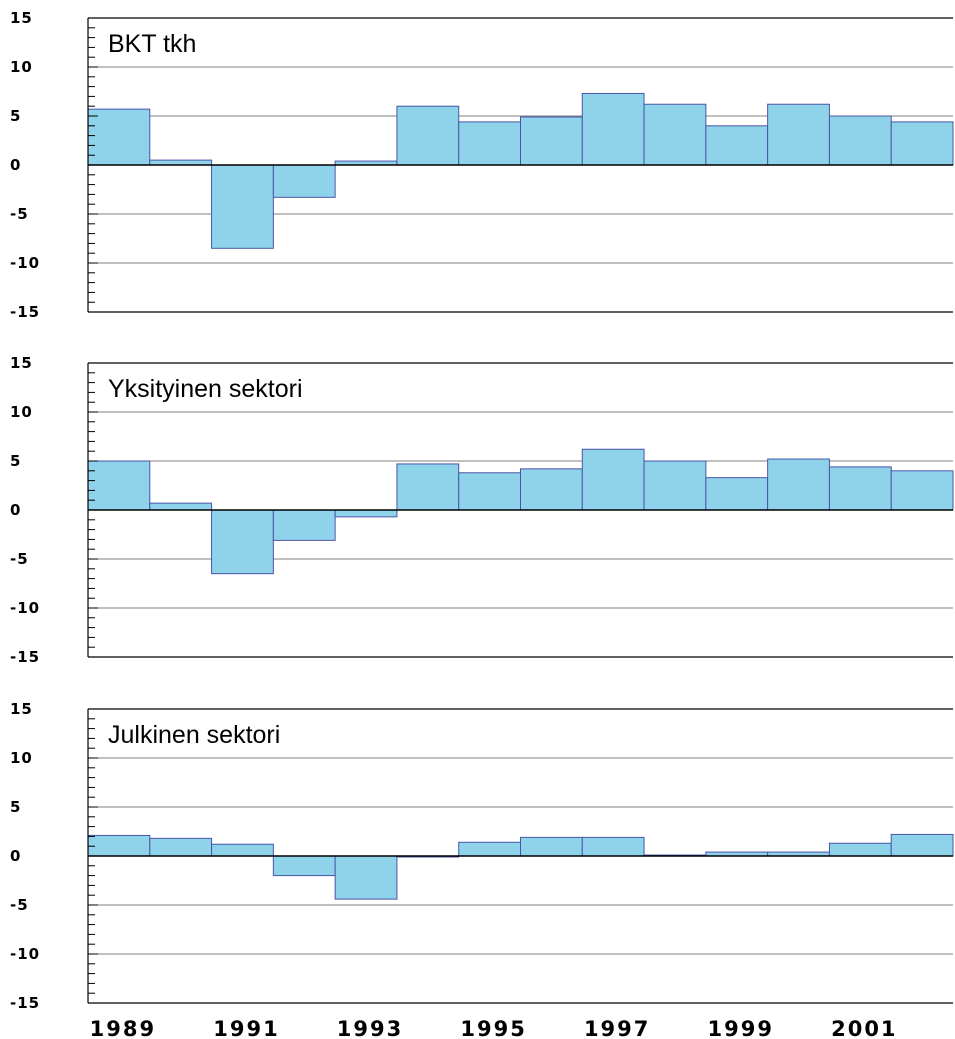 This screenshot has width=955, height=1039. Describe the element at coordinates (370, 1028) in the screenshot. I see `x-tick-label: 1993` at that location.